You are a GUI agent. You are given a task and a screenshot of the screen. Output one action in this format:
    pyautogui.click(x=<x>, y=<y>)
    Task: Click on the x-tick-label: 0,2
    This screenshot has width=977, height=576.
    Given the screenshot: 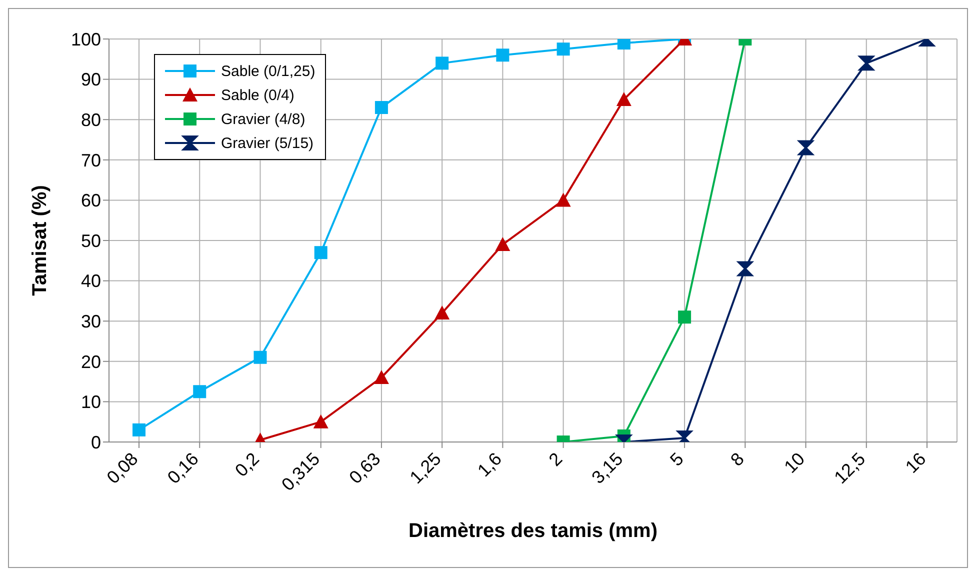 What is the action you would take?
    pyautogui.click(x=247, y=464)
    